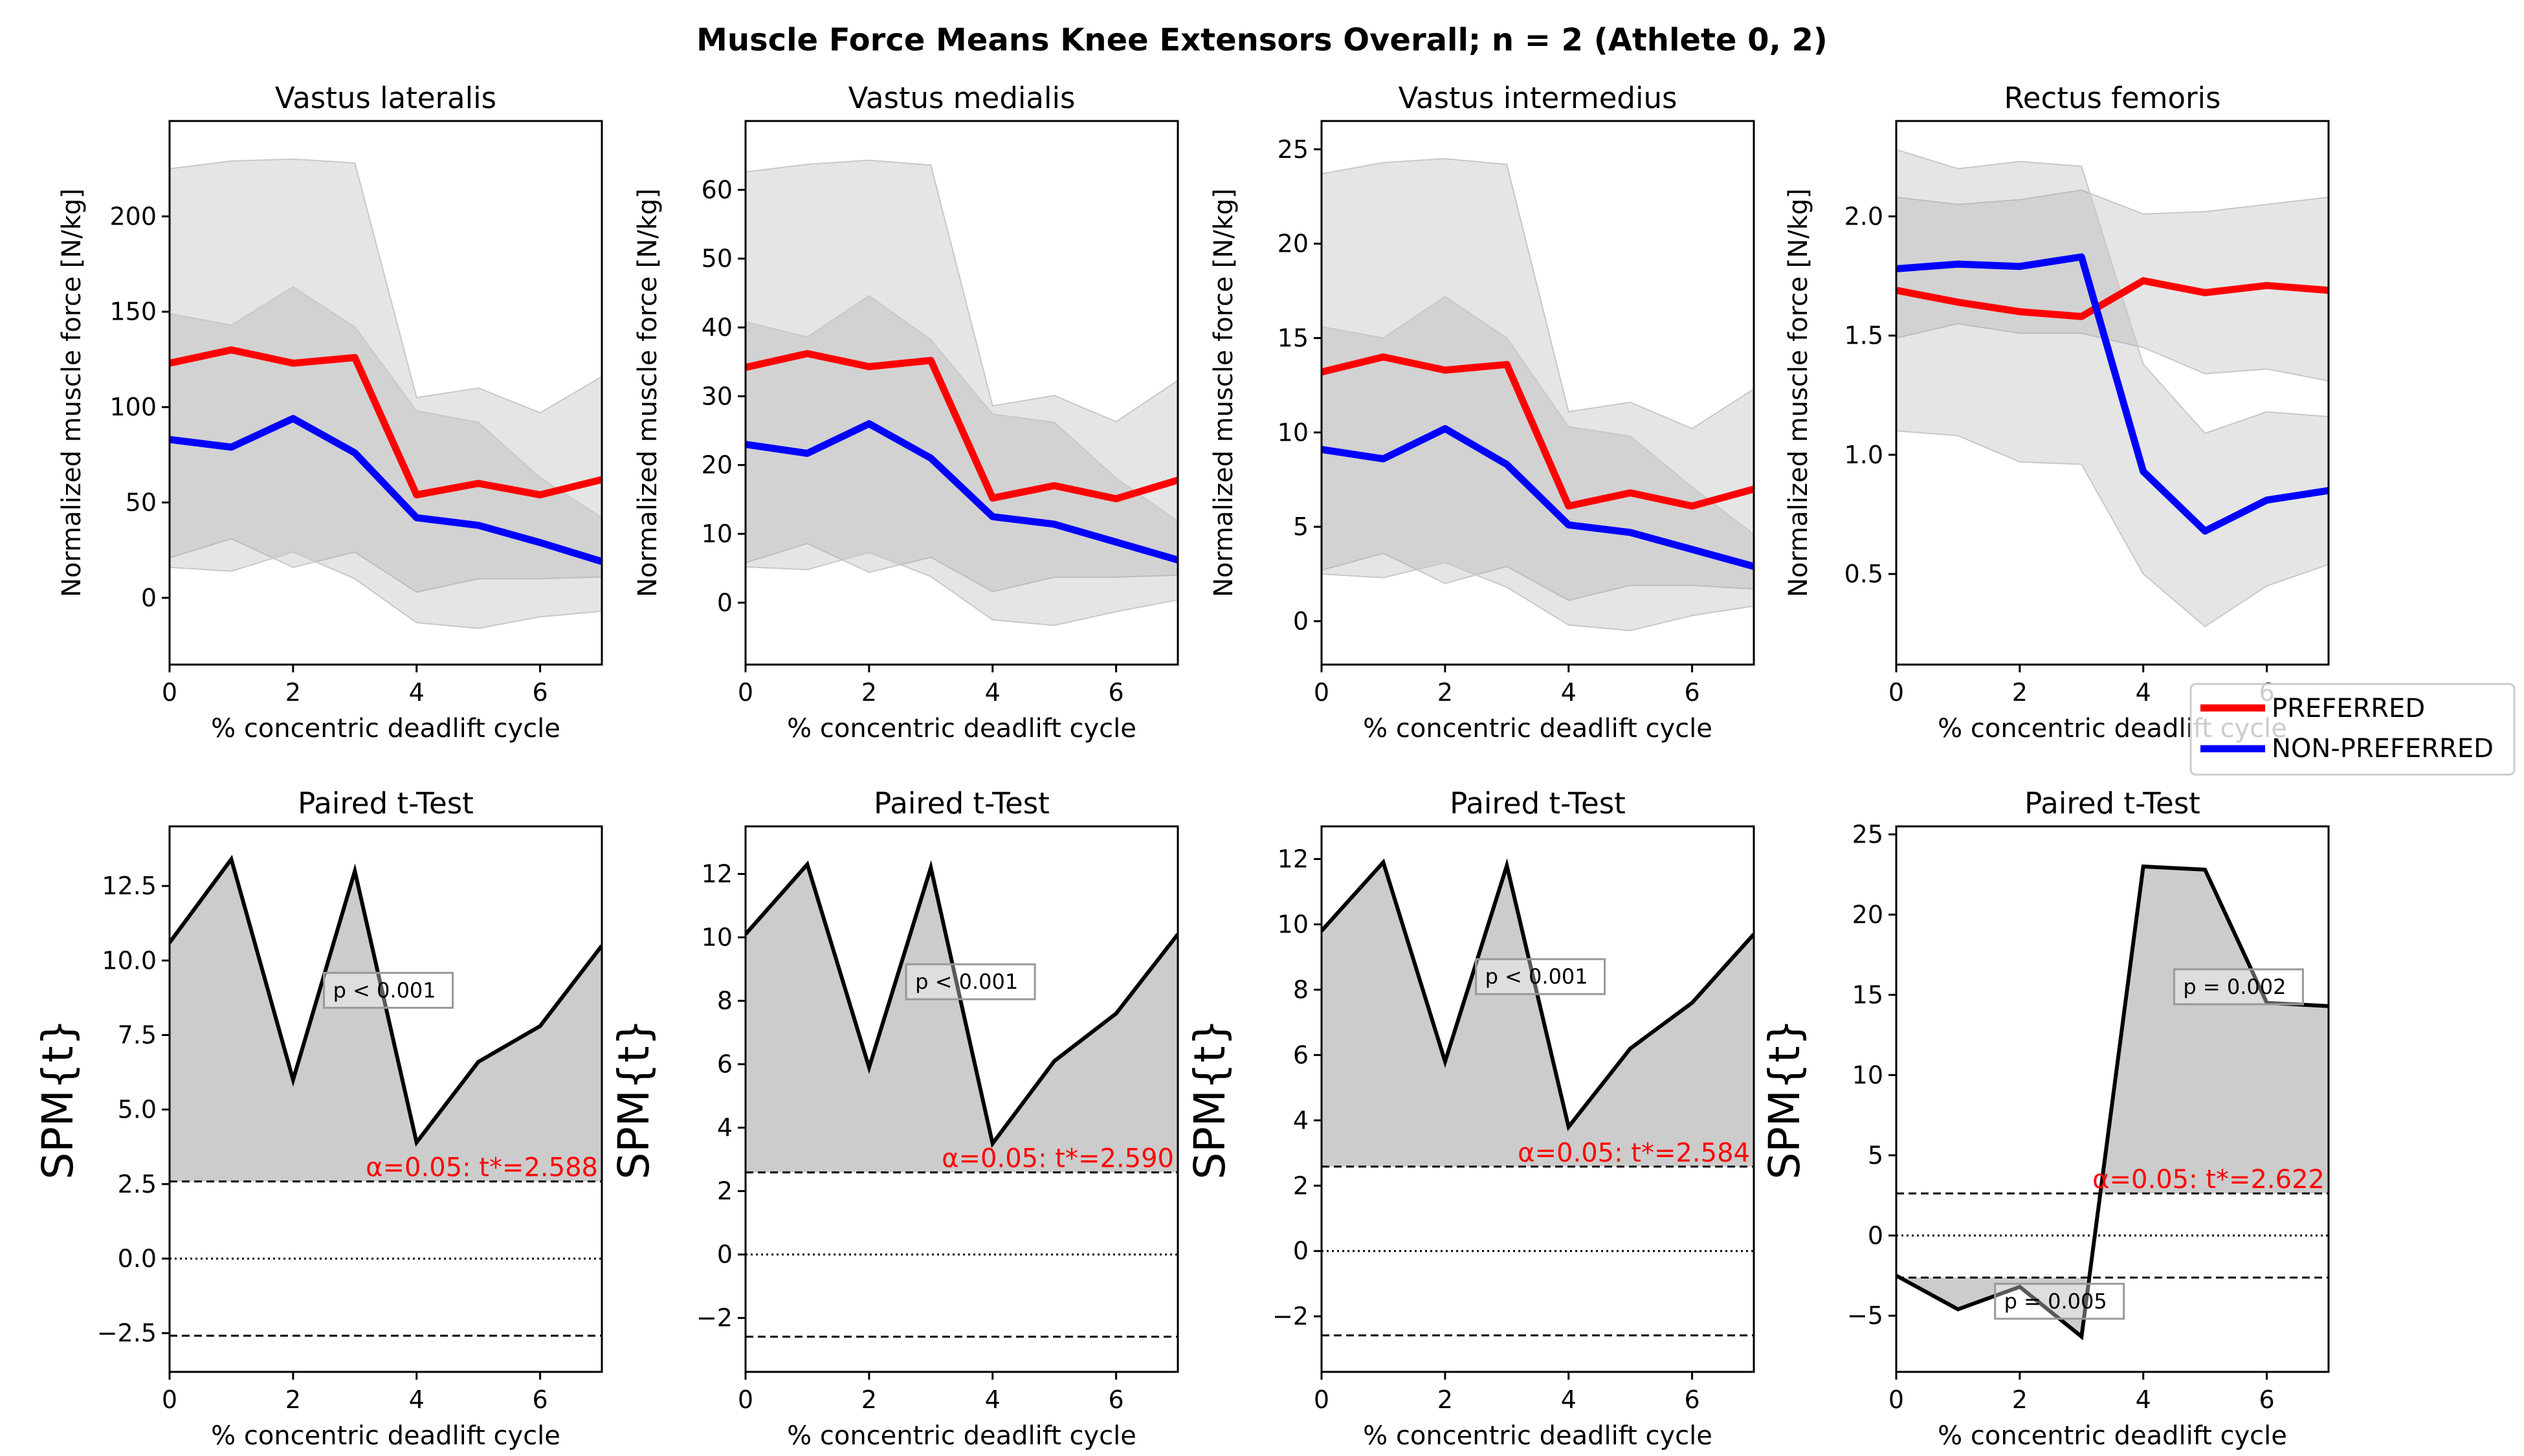 This screenshot has width=2524, height=1456. I want to click on y-tick-label: 7.5, so click(137, 1034).